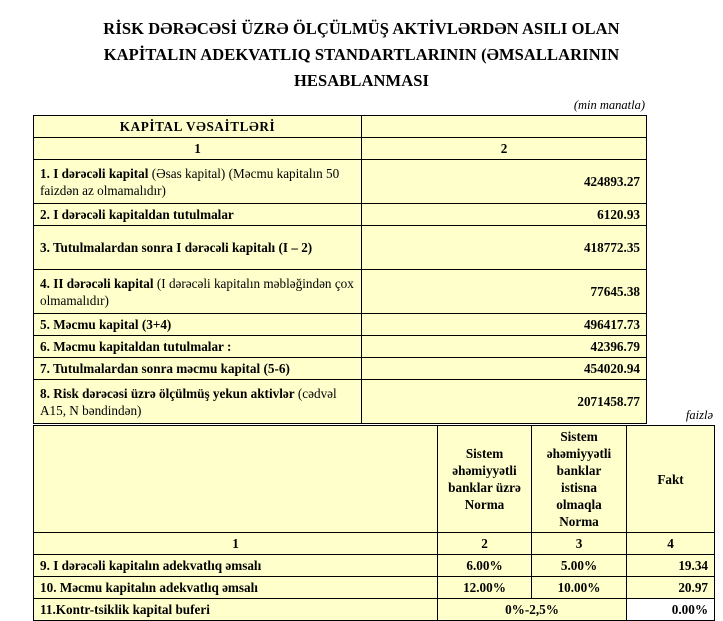 This screenshot has height=621, width=723. Describe the element at coordinates (579, 543) in the screenshot. I see `ratios-col-number-3: 3` at that location.